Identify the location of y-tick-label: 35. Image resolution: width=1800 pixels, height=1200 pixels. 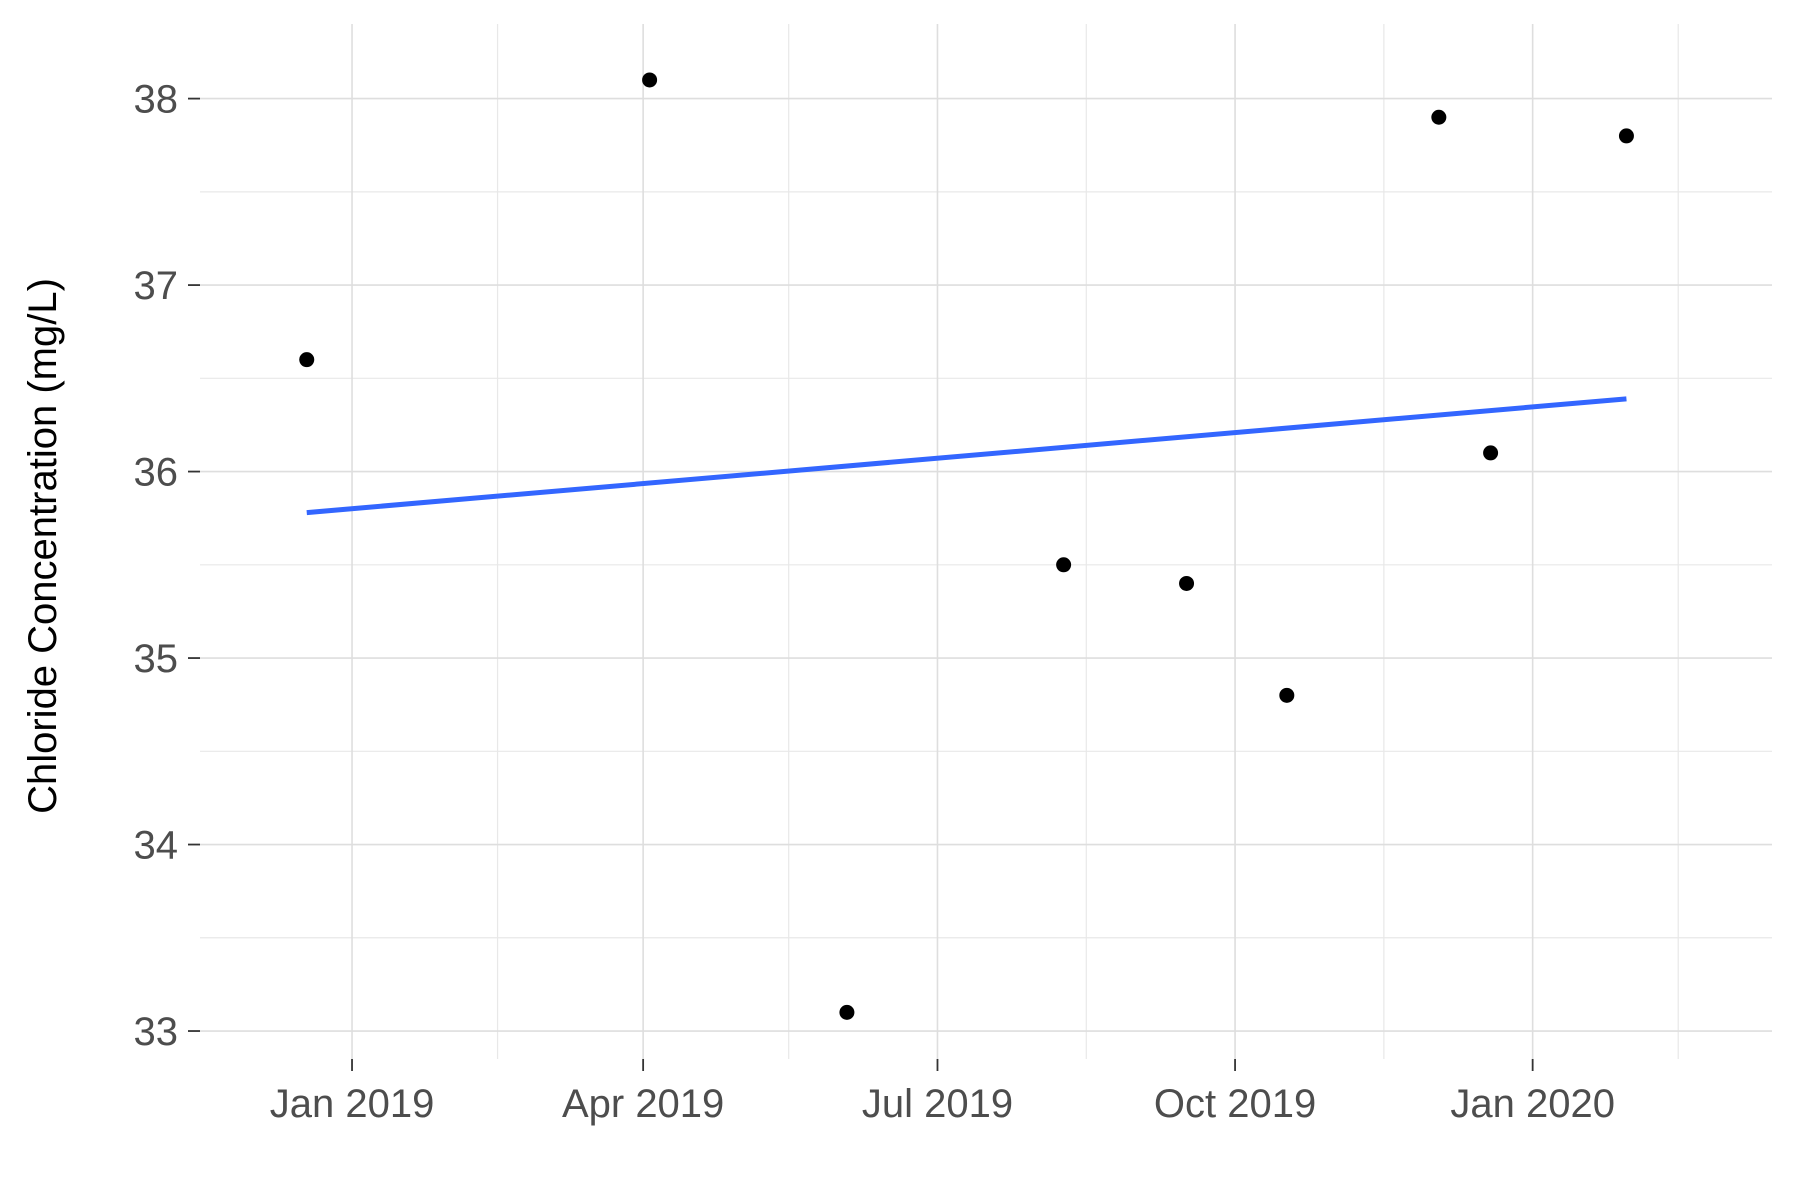
(156, 659).